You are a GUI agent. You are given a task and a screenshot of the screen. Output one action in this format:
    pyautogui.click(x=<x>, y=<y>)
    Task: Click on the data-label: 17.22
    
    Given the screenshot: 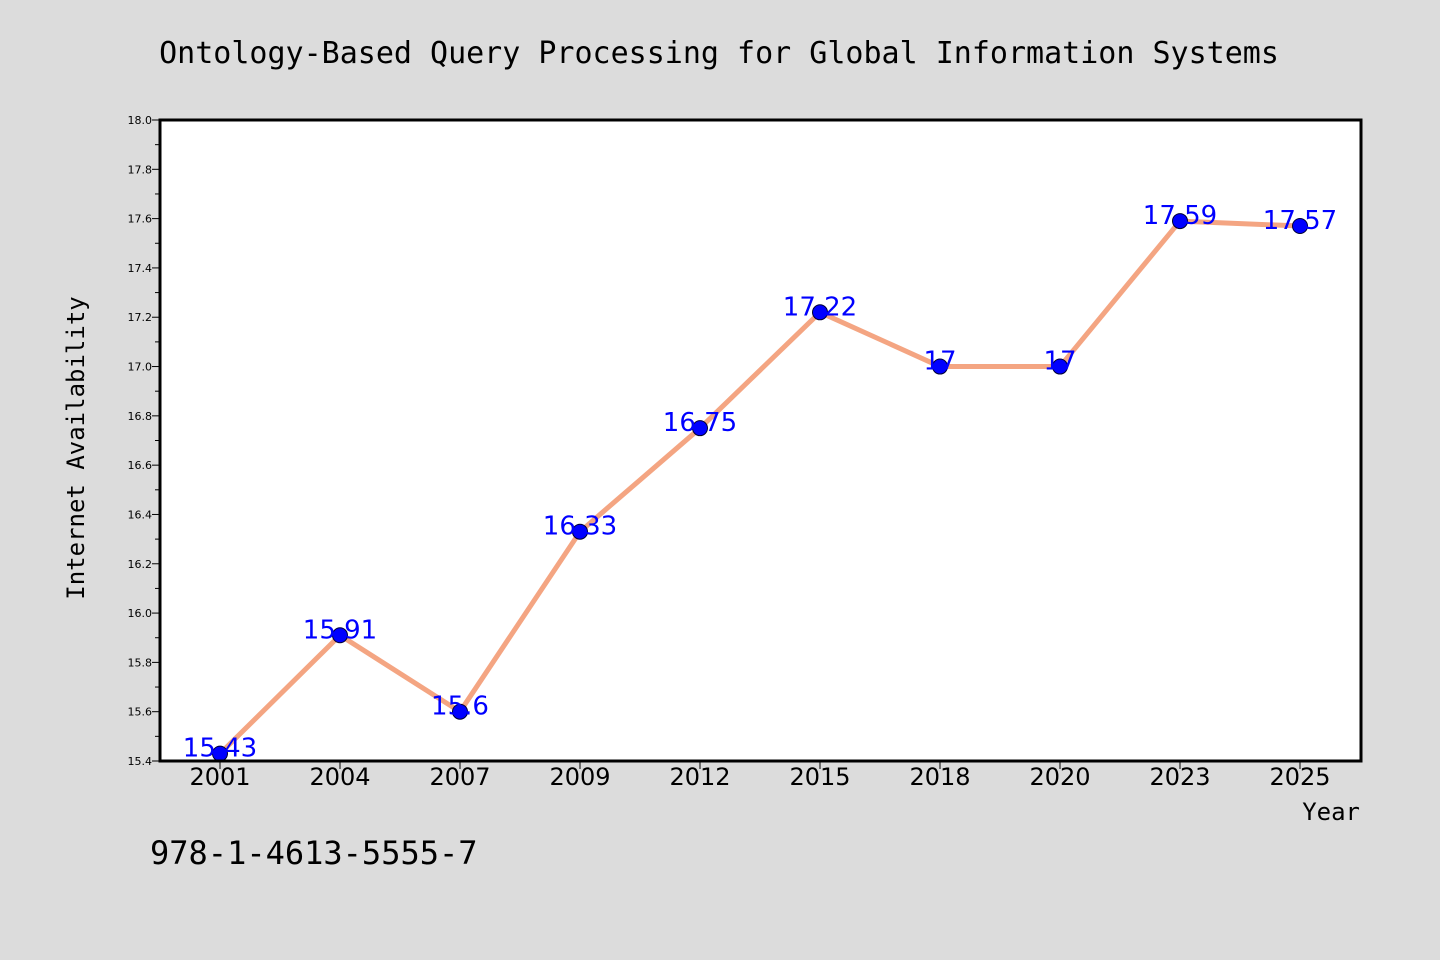 What is the action you would take?
    pyautogui.click(x=820, y=307)
    